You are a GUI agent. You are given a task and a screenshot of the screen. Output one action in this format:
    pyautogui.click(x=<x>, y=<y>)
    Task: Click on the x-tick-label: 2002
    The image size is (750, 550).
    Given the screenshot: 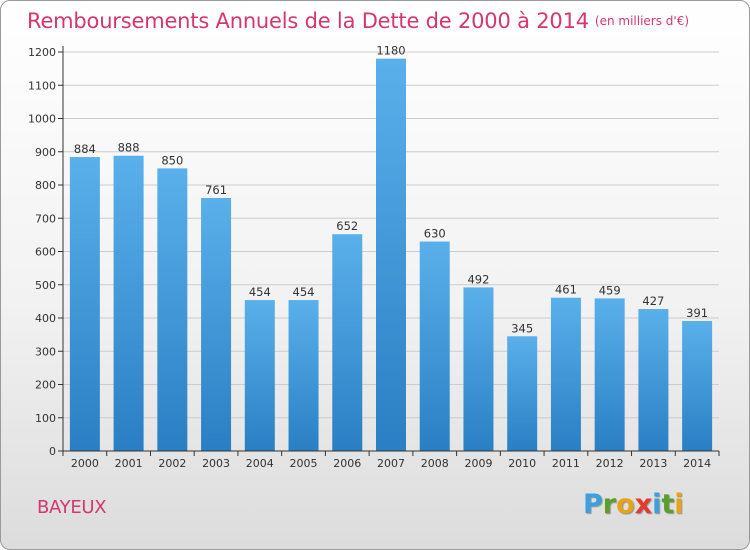 What is the action you would take?
    pyautogui.click(x=172, y=463)
    